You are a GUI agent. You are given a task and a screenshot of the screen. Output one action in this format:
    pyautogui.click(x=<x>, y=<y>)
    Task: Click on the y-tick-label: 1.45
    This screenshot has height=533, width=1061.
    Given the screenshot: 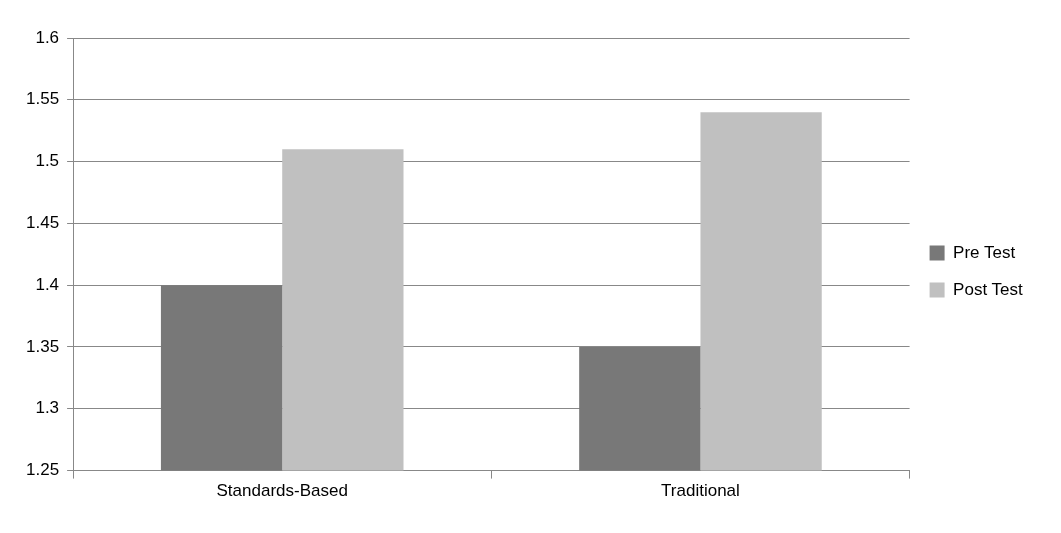 What is the action you would take?
    pyautogui.click(x=42, y=223)
    